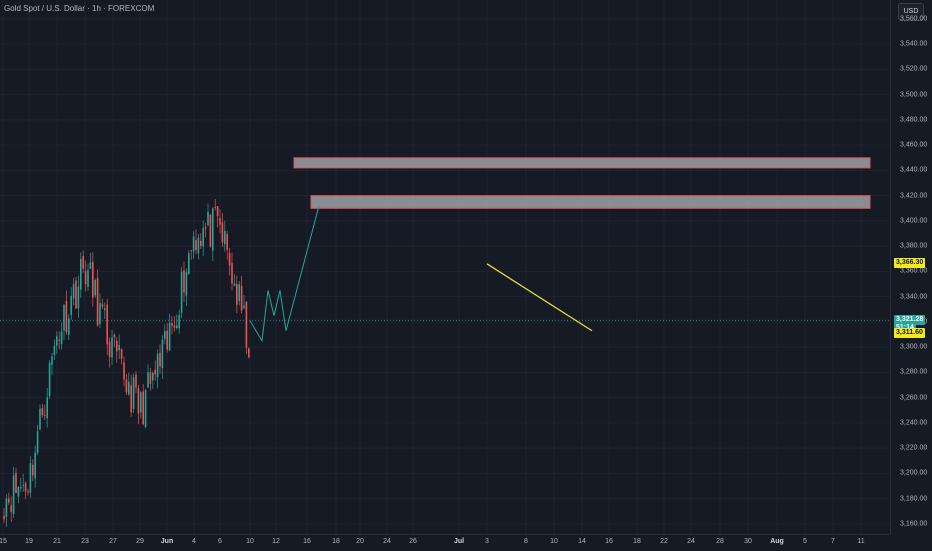  I want to click on price-marker: 3,311.60, so click(909, 332).